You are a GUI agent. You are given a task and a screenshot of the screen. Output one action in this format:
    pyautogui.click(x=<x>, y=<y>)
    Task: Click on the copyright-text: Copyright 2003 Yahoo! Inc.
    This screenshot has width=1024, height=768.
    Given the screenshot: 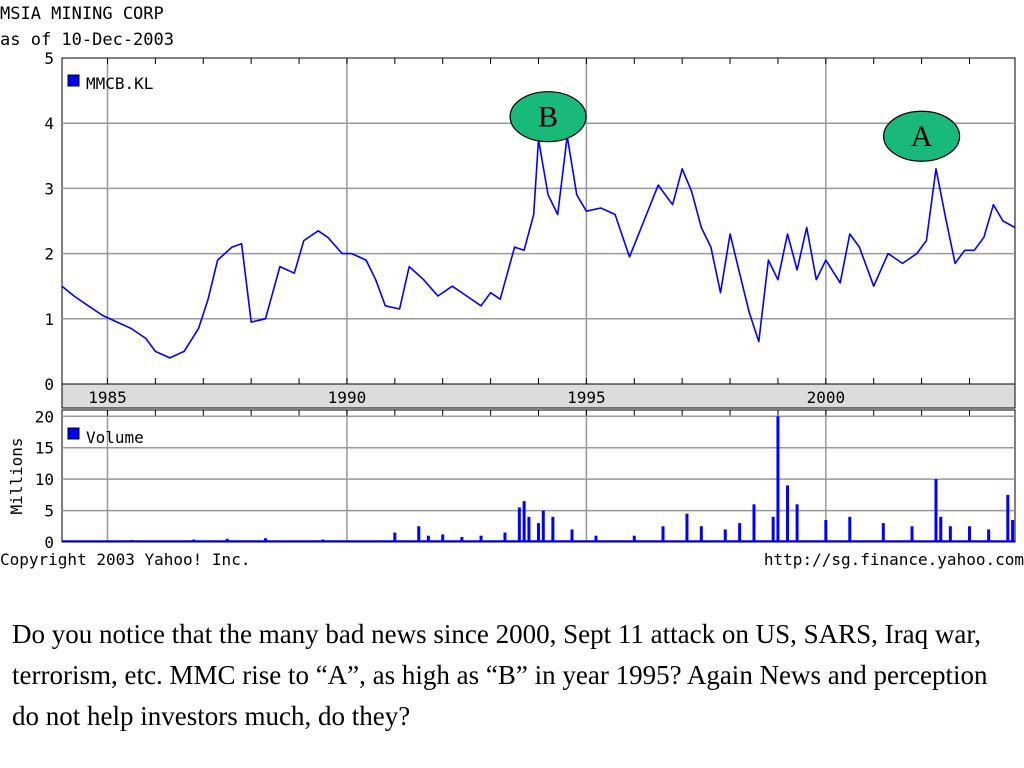 What is the action you would take?
    pyautogui.click(x=125, y=559)
    